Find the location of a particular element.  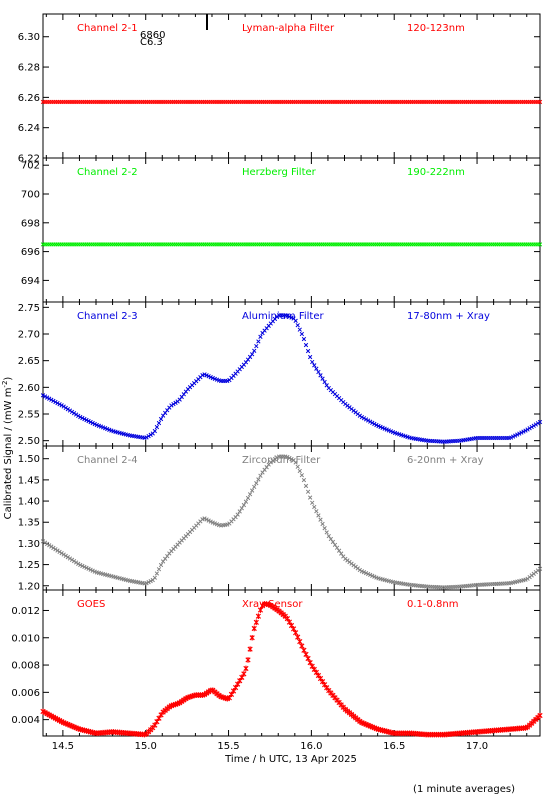

panel-label: Channel 2-1 is located at coordinates (107, 28).